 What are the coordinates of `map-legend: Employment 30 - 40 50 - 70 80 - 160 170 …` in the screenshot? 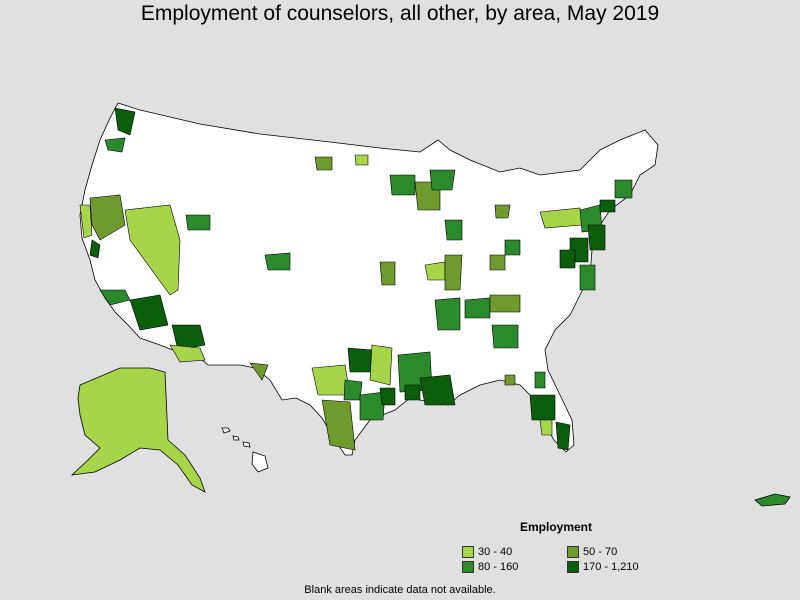 It's located at (552, 546).